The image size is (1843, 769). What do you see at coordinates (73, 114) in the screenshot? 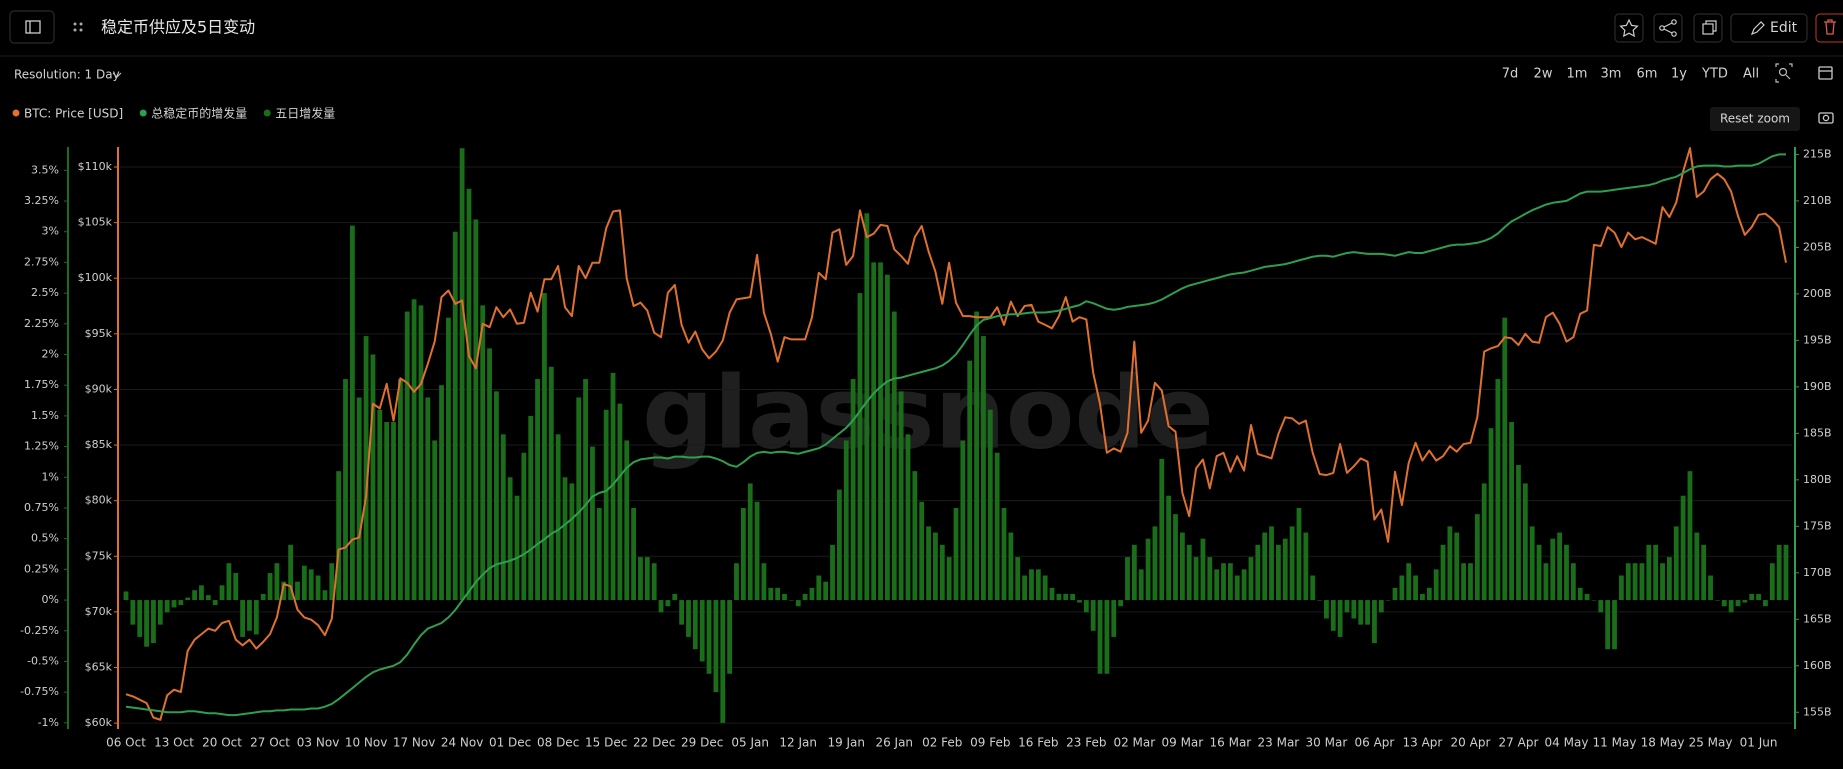
I see `legend-label: BTC: Price [USD]` at bounding box center [73, 114].